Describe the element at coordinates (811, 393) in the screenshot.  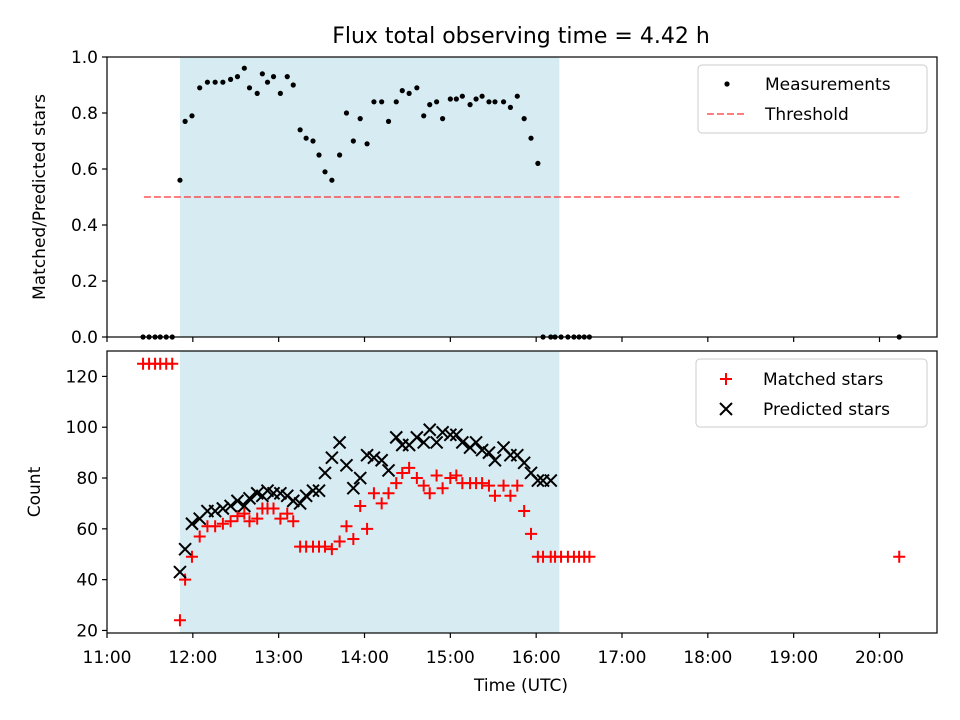
I see `count-legend: Matched stars Predicted stars` at that location.